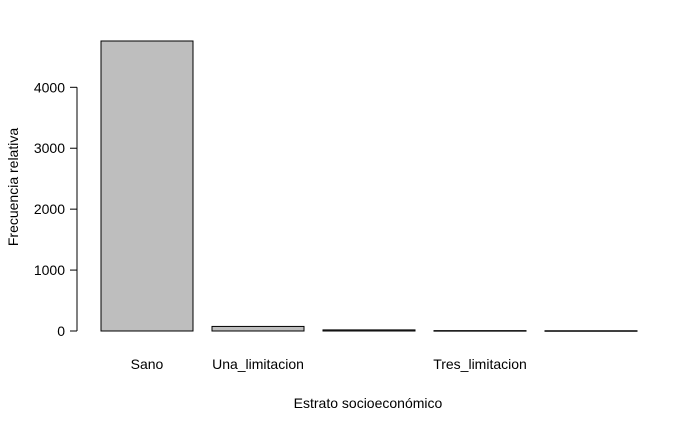  What do you see at coordinates (13, 187) in the screenshot?
I see `y-axis-title: Frecuencia relativa` at bounding box center [13, 187].